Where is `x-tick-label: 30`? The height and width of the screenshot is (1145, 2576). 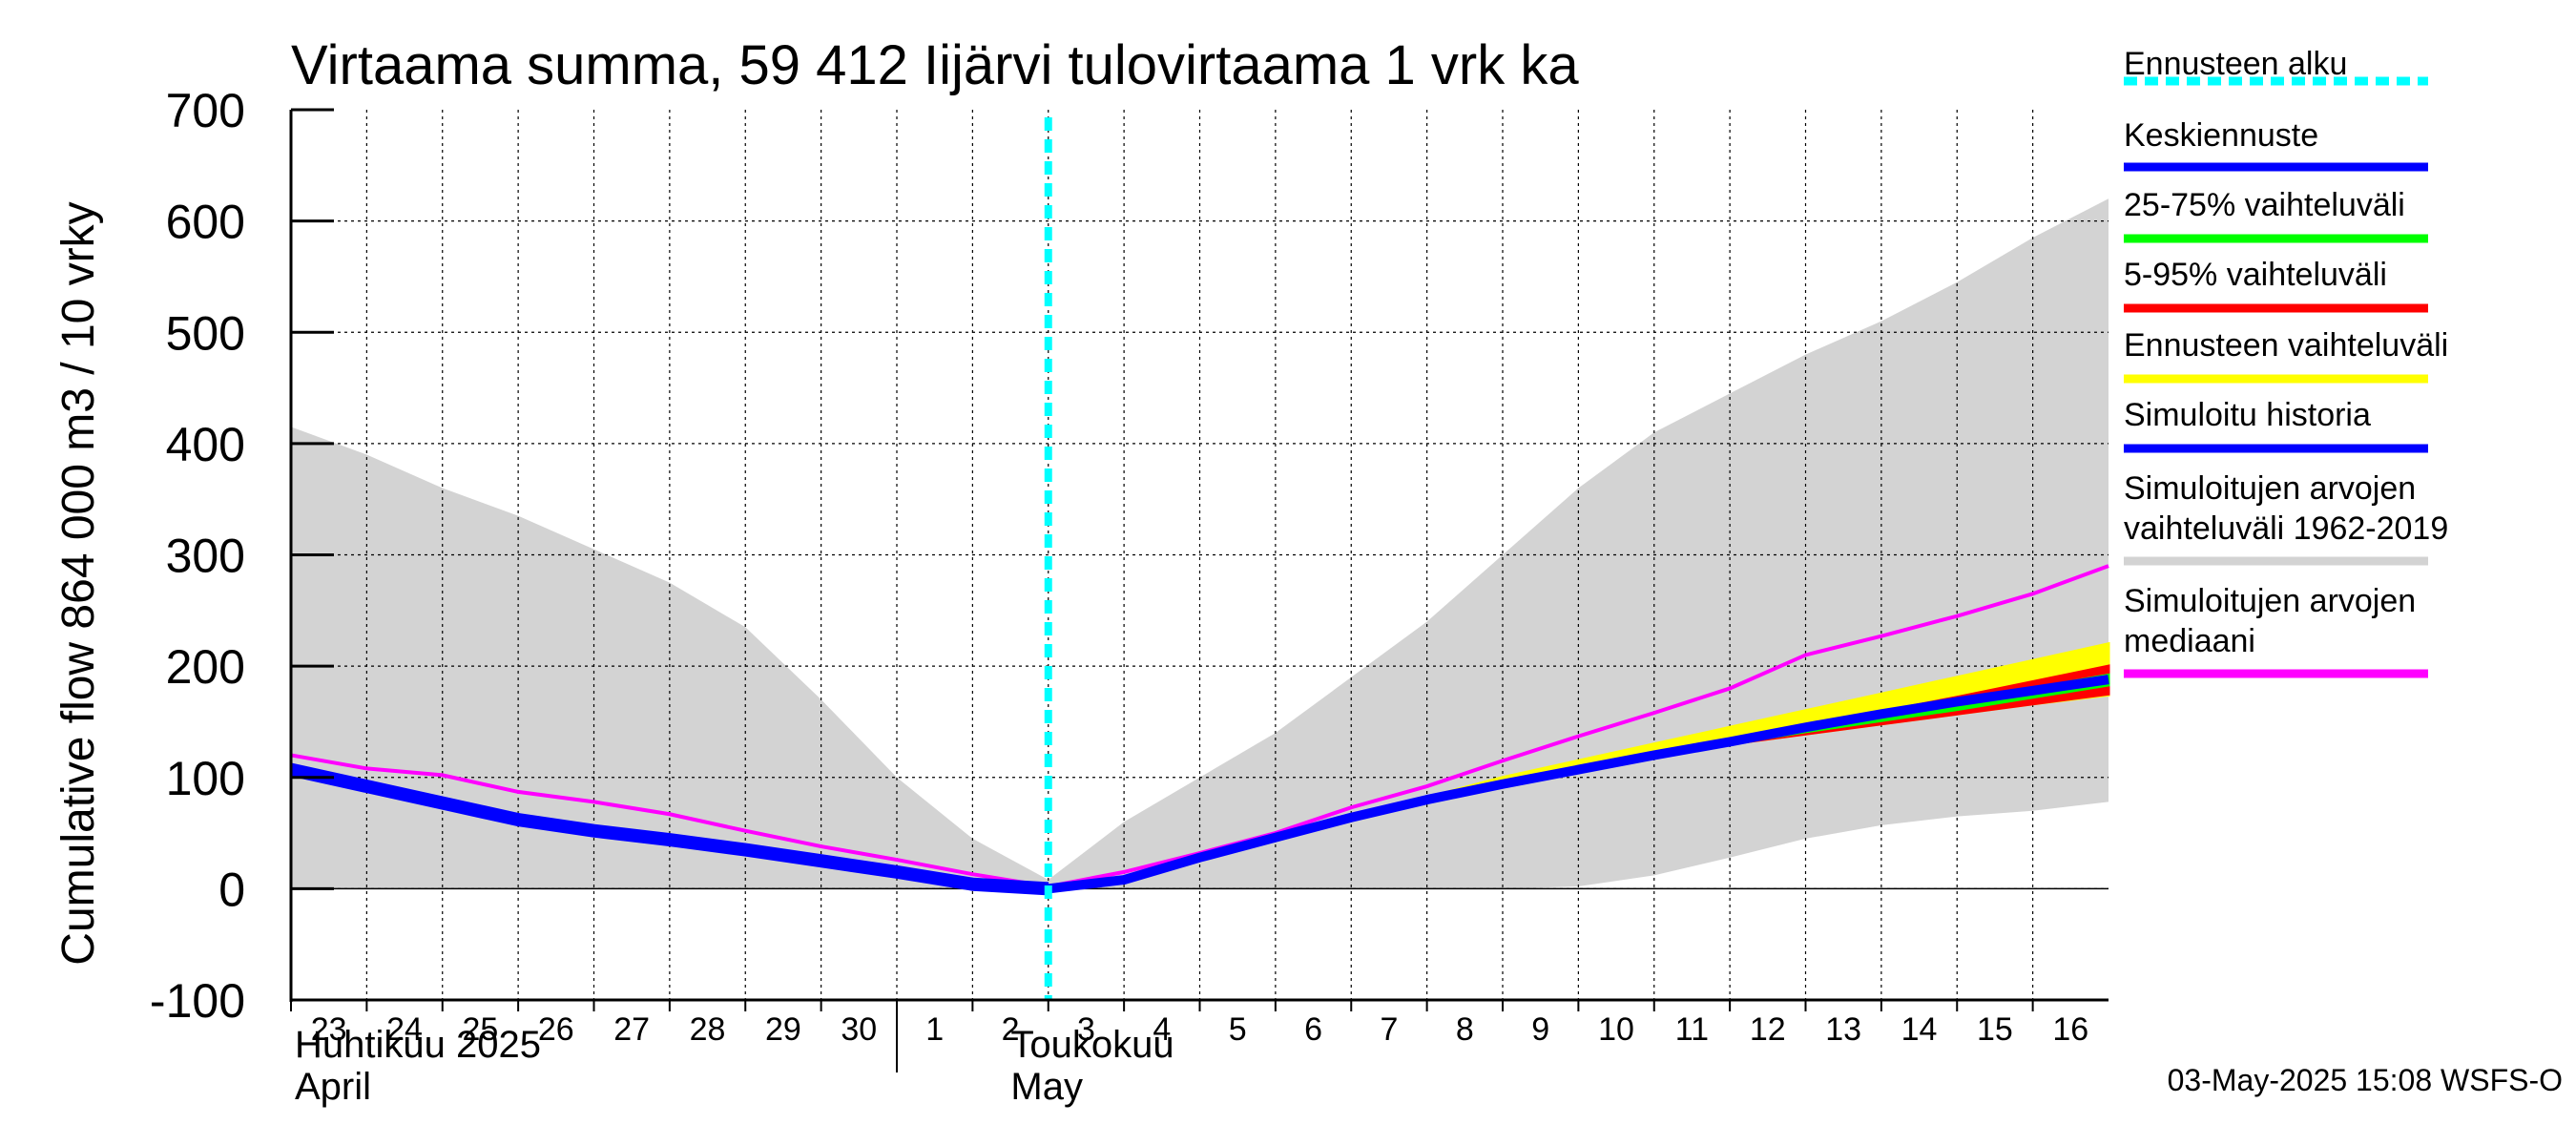 x-tick-label: 30 is located at coordinates (859, 1029).